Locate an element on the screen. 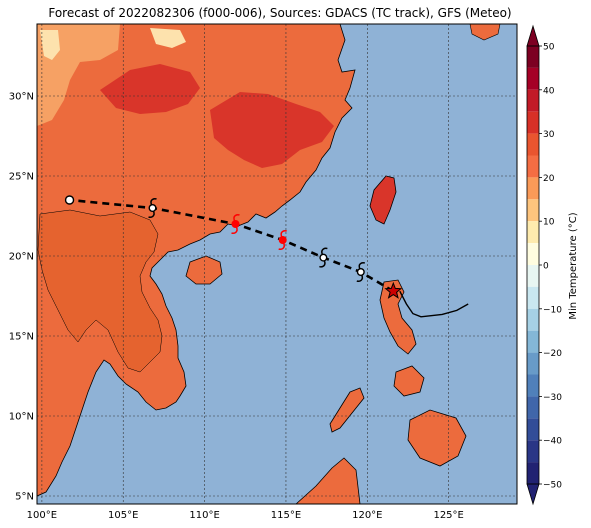  lat-tick-label: 10°N is located at coordinates (21, 417).